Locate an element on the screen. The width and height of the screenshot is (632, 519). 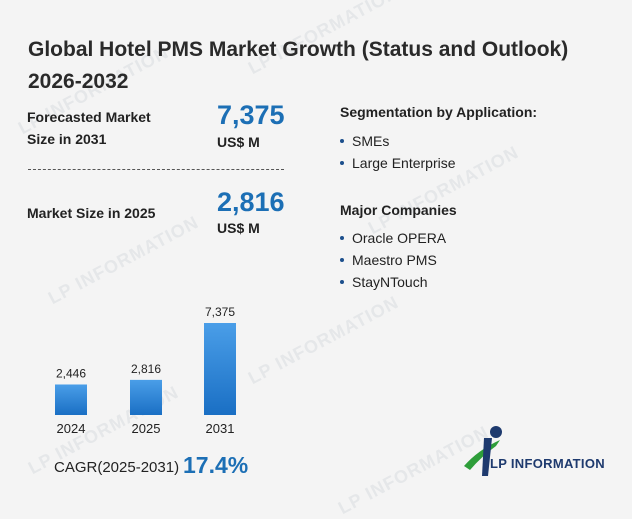
list-item: Large Enterprise is located at coordinates (397, 163).